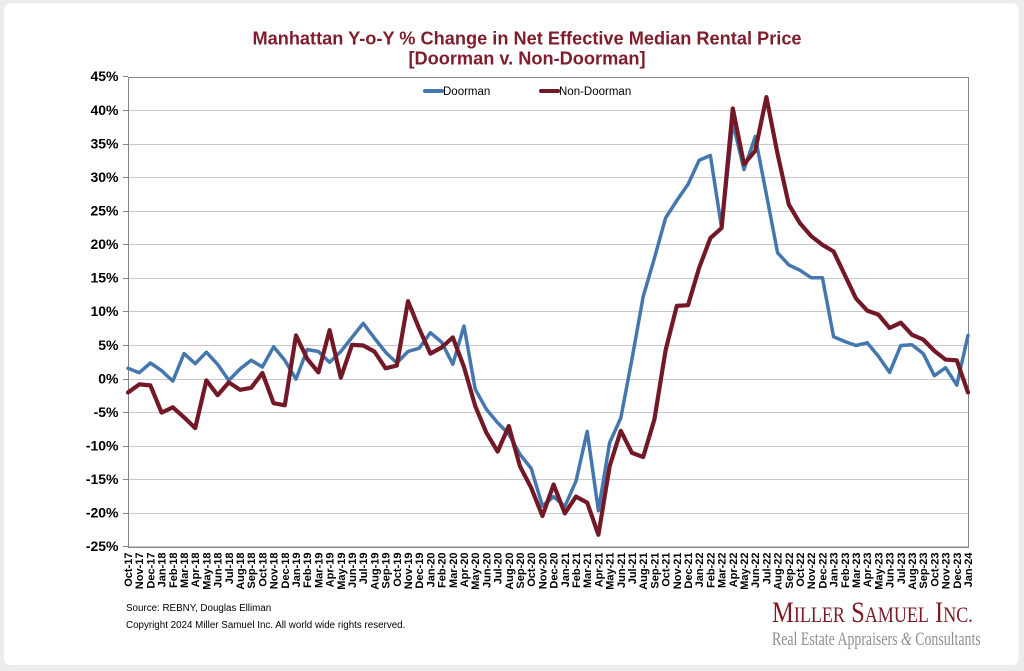 Image resolution: width=1024 pixels, height=671 pixels. What do you see at coordinates (611, 571) in the screenshot?
I see `svg-text: May-21` at bounding box center [611, 571].